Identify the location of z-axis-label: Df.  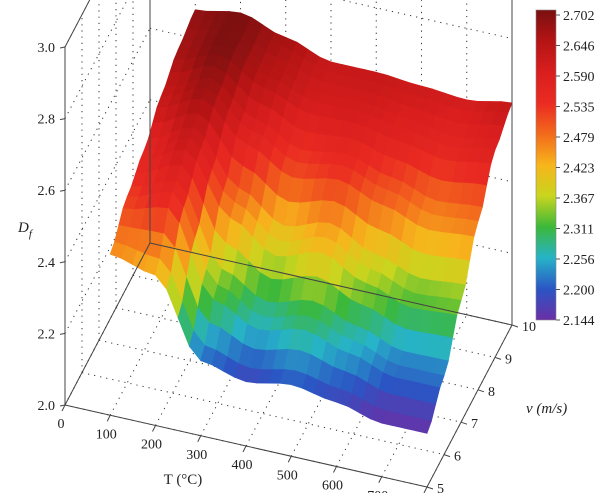
(25, 230).